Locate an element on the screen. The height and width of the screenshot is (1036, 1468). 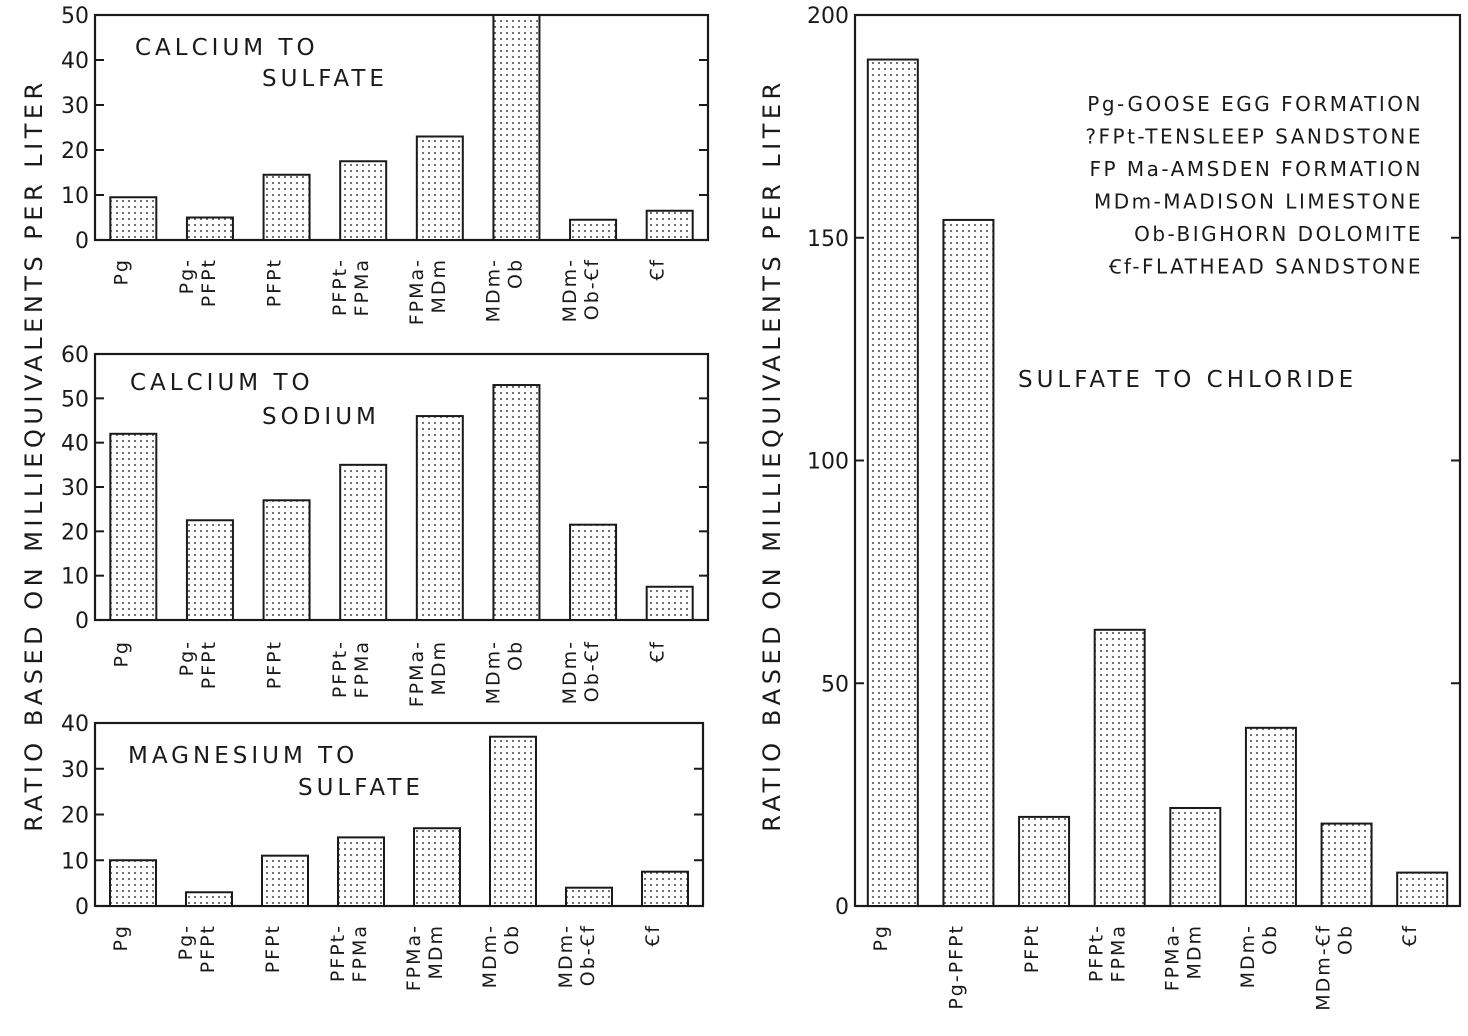
y-tick-label: 200 is located at coordinates (828, 16).